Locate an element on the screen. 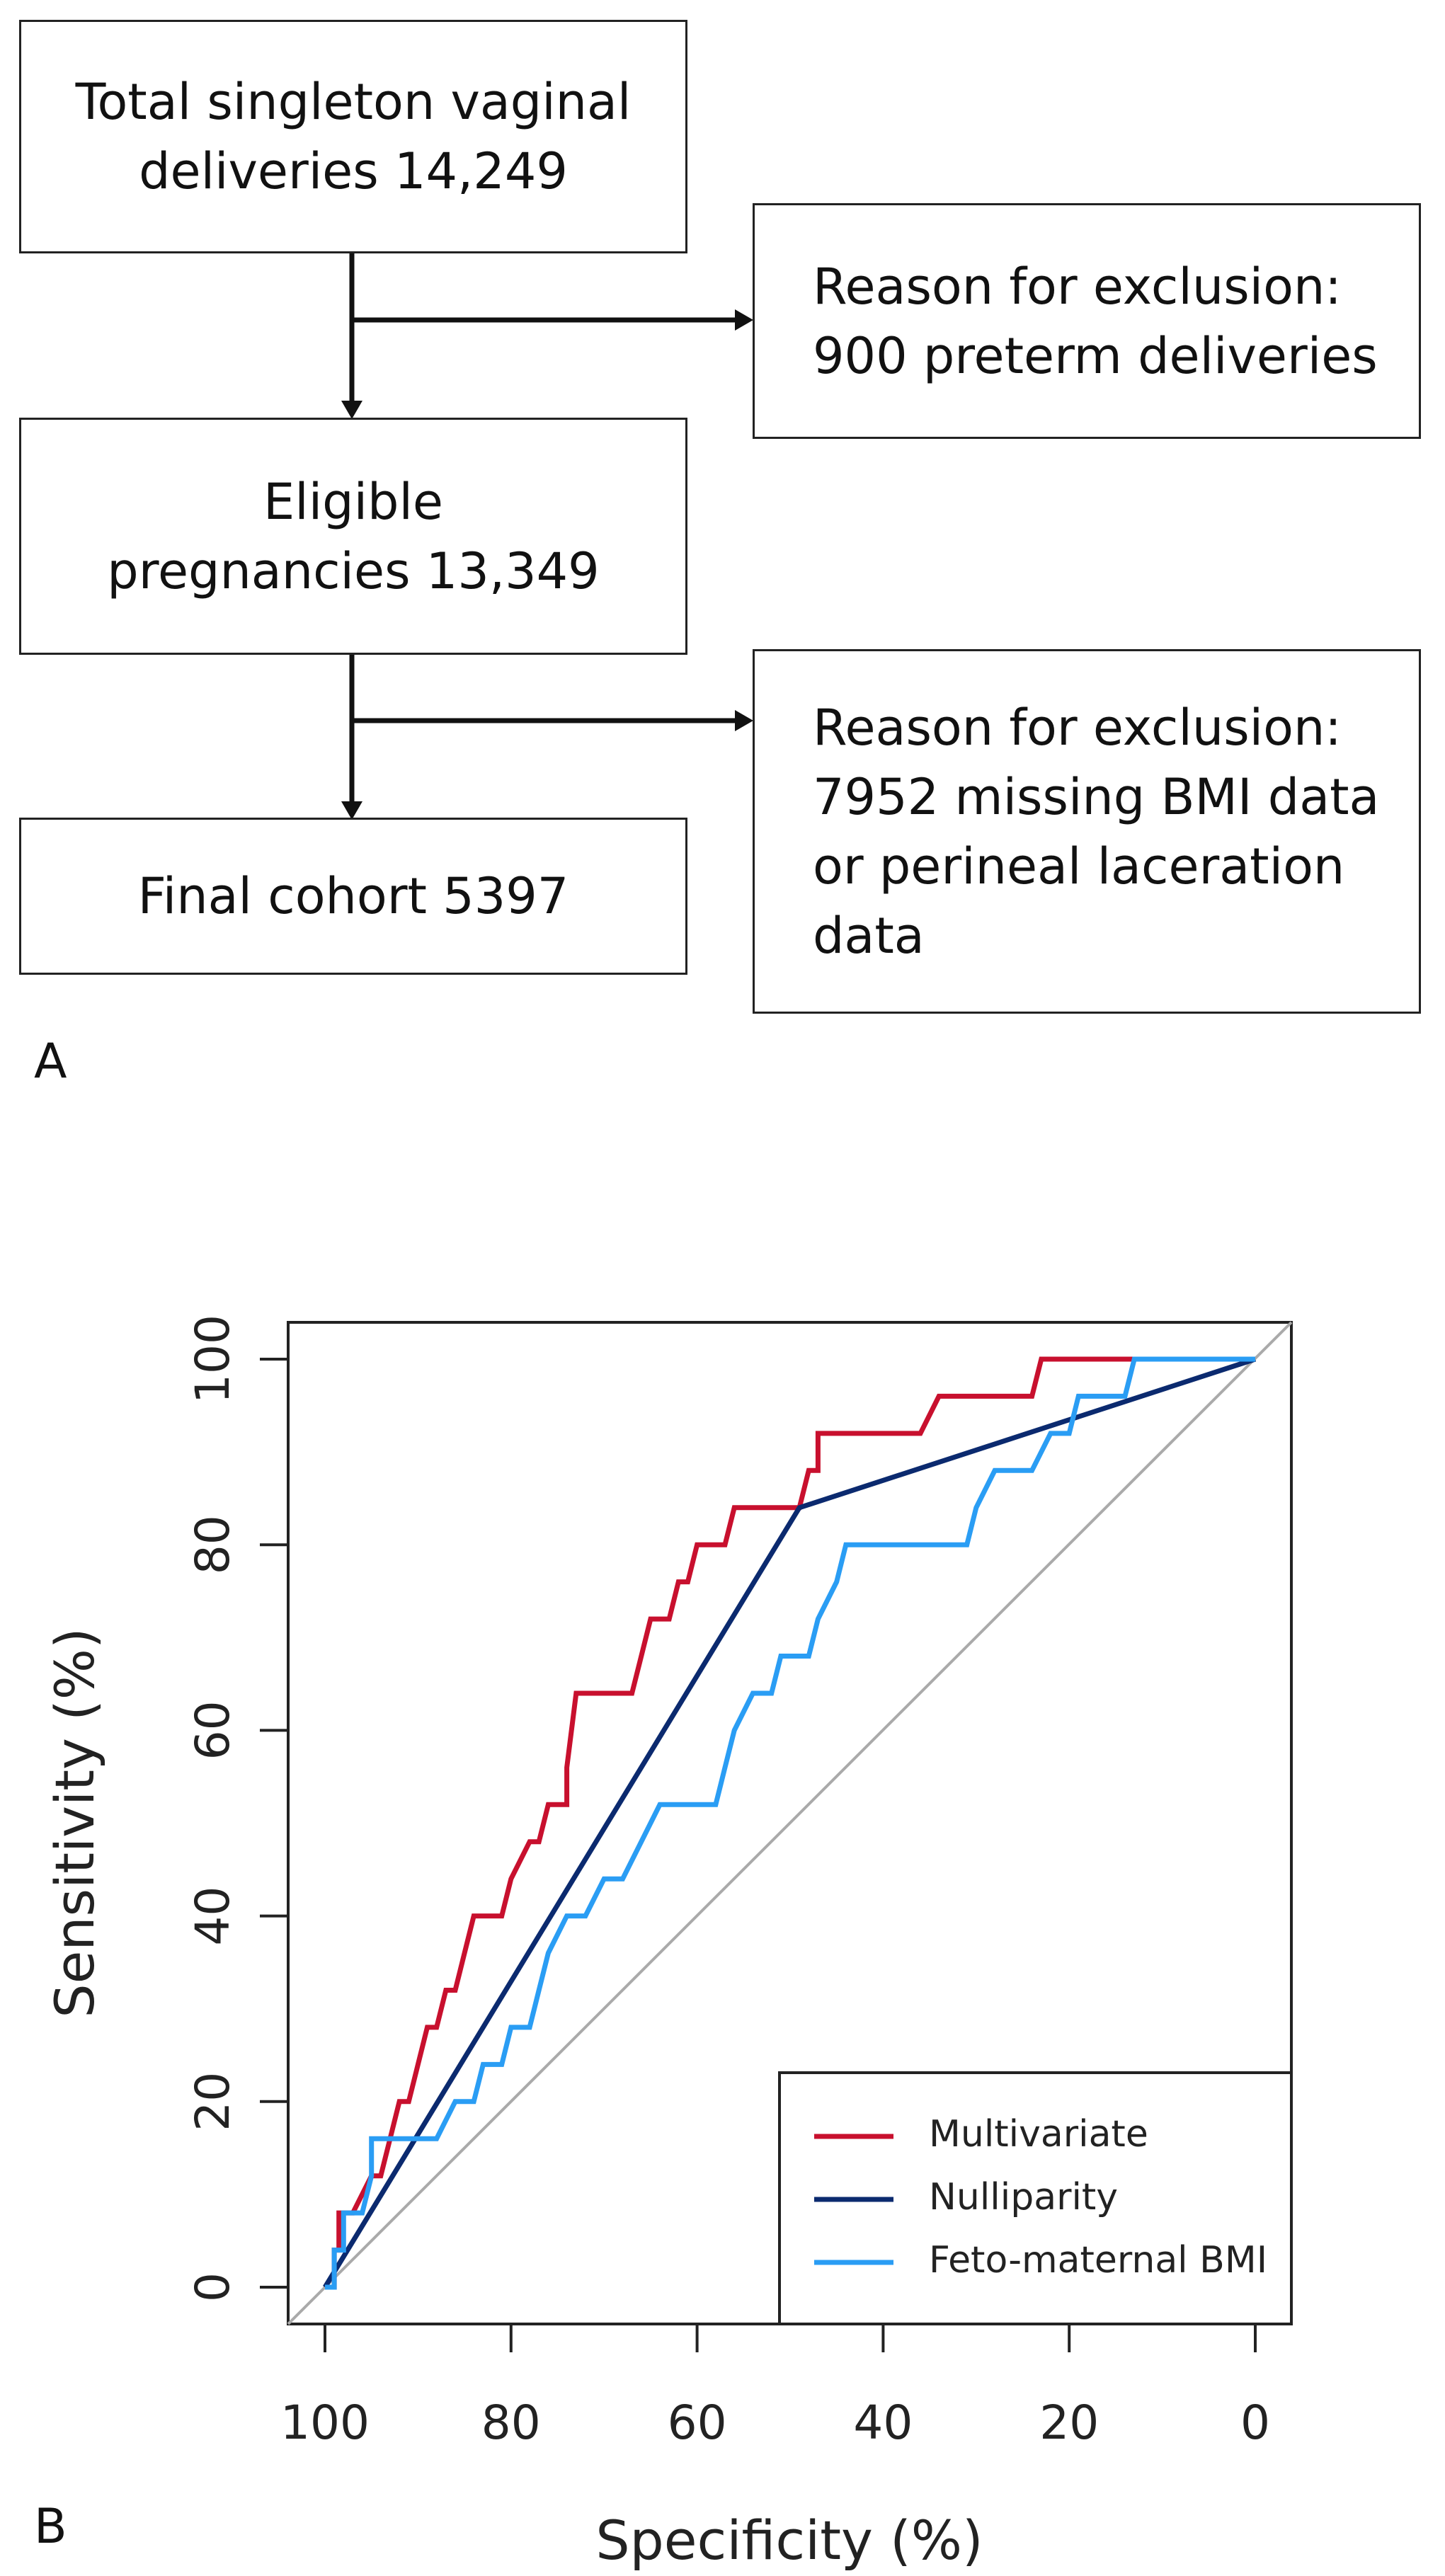  final-cohort-text: Final cohort 5397 is located at coordinates (353, 896).